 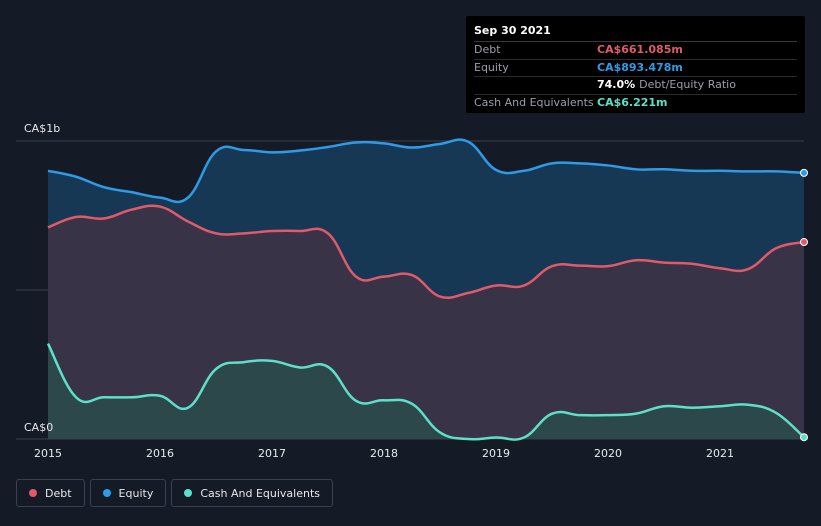 I want to click on tooltip-row-value: CA$661.085m, so click(x=640, y=49).